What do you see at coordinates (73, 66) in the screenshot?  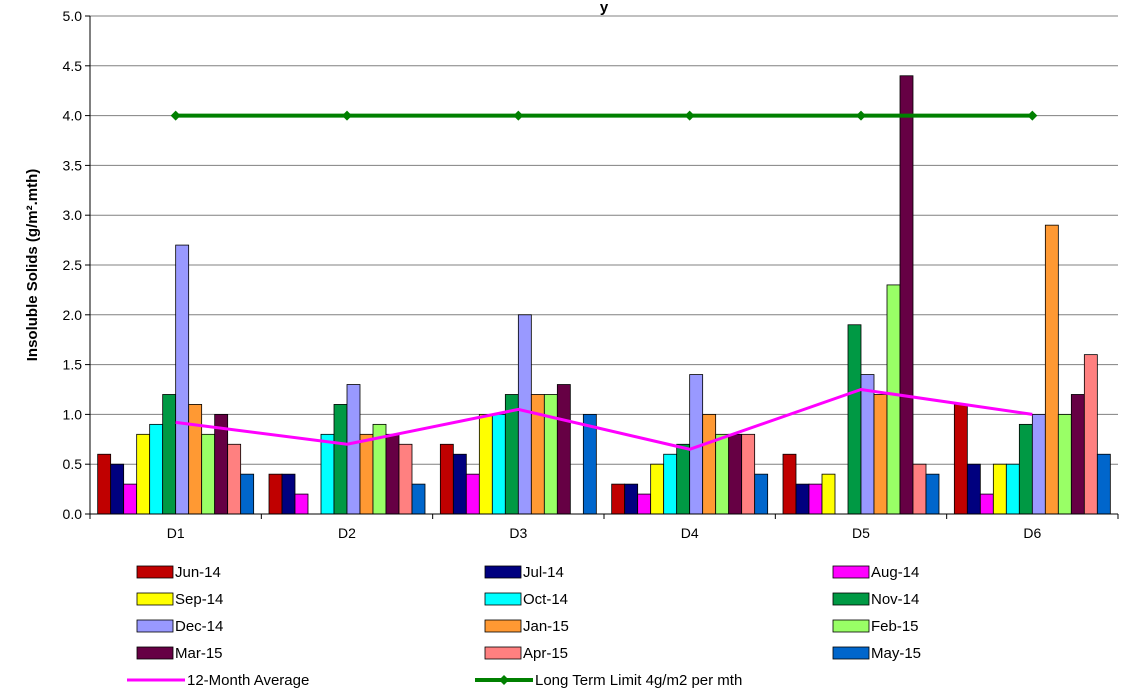 I see `y-tick-label: 4.5` at bounding box center [73, 66].